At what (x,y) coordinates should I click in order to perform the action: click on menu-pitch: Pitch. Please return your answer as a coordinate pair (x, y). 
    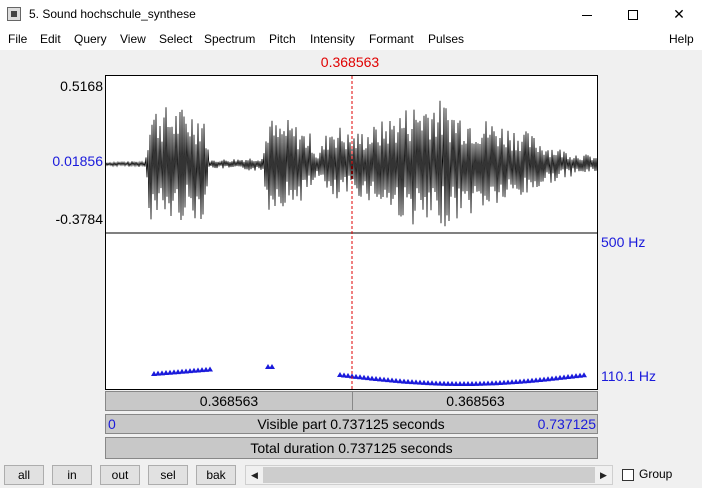
    Looking at the image, I should click on (282, 39).